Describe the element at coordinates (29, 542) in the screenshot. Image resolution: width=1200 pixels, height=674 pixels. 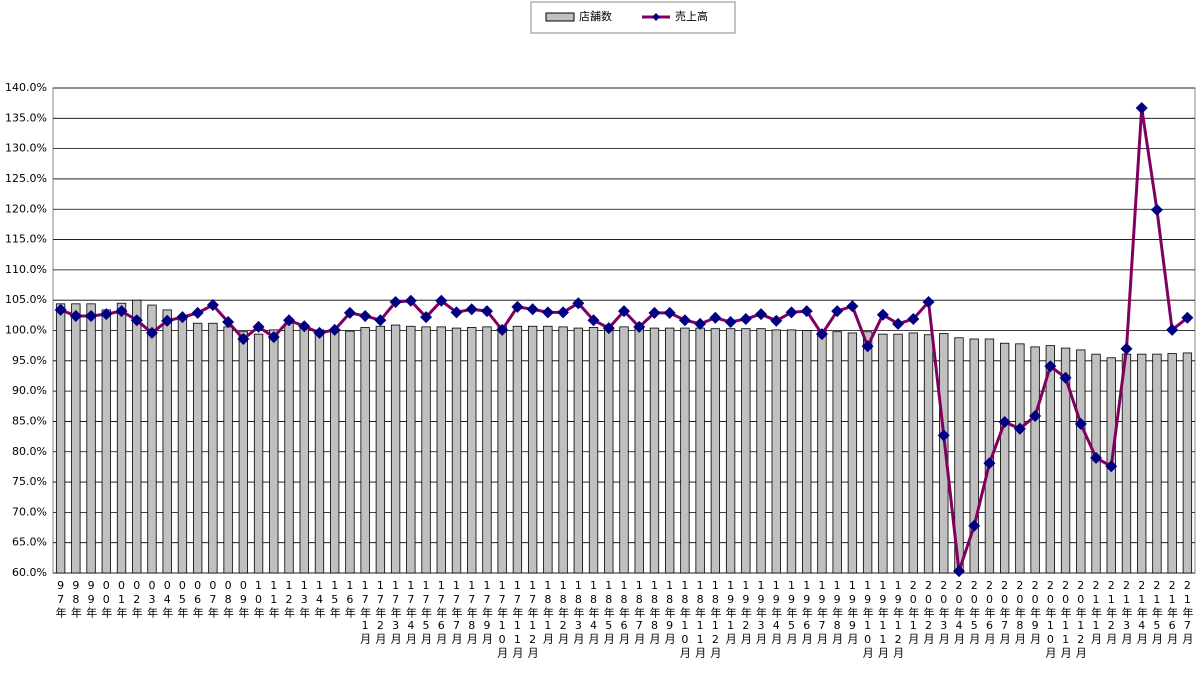
I see `y-tick-label: 65.0%` at that location.